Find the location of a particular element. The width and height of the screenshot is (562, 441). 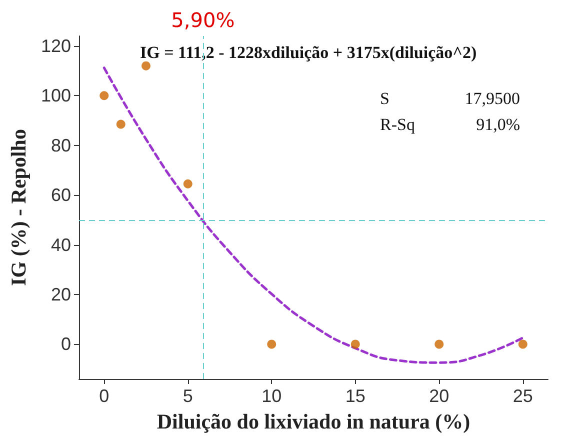

x-tick-label: 10 is located at coordinates (272, 396).